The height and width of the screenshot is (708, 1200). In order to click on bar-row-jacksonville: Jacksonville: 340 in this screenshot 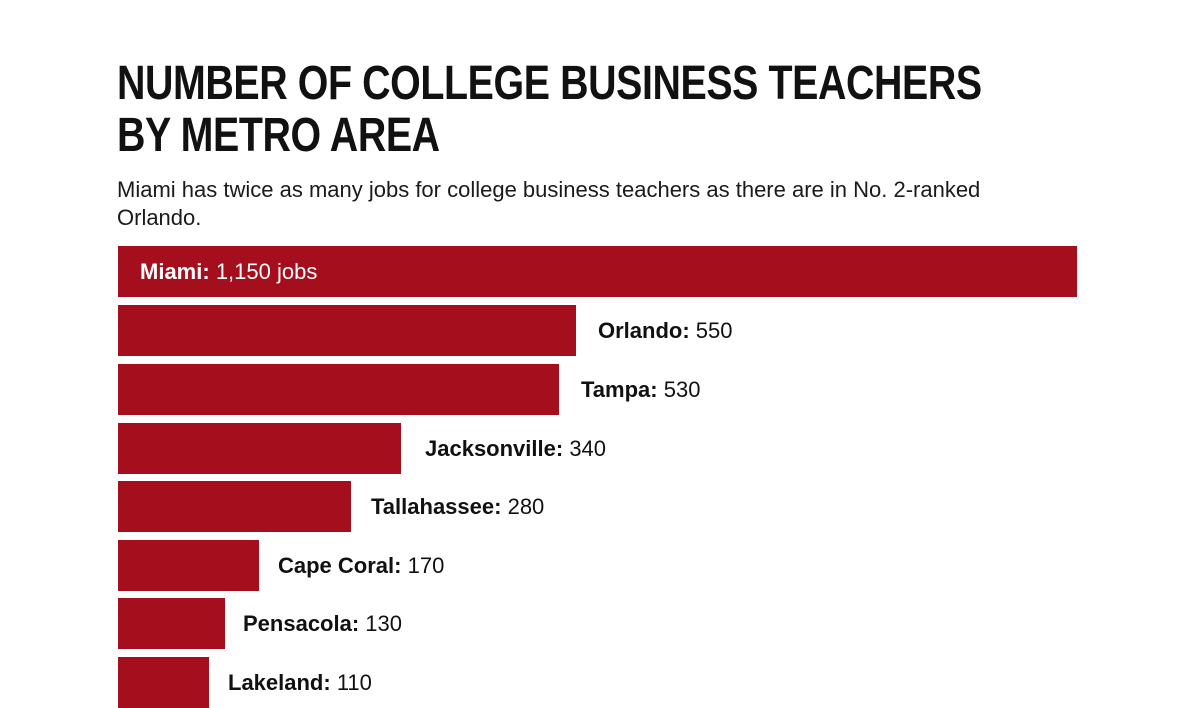, I will do `click(618, 448)`.